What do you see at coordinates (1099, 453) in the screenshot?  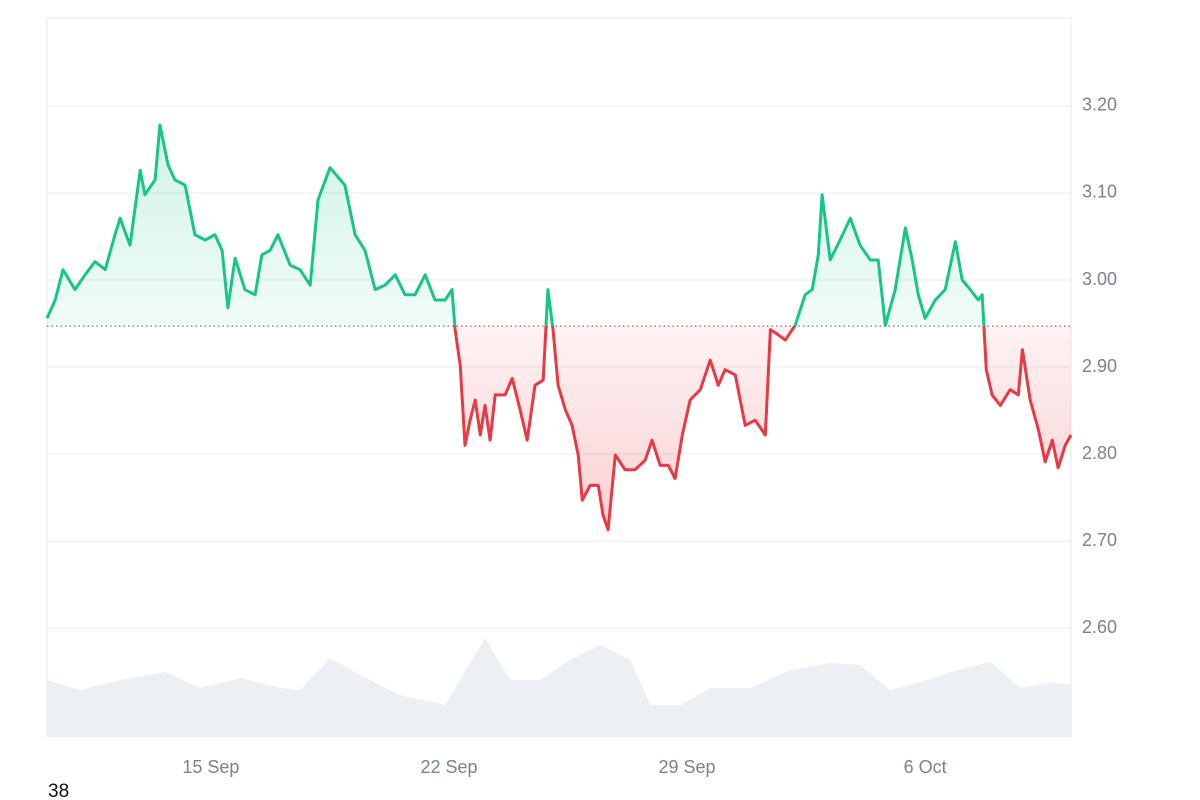 I see `y-tick-label: 2.80` at bounding box center [1099, 453].